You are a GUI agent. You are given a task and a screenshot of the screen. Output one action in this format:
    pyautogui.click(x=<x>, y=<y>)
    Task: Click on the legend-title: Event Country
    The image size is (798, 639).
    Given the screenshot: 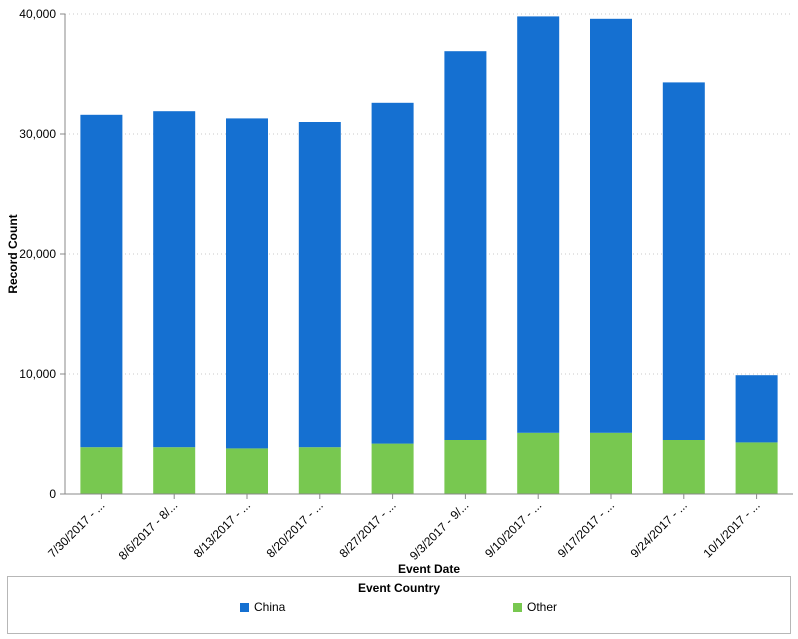 What is the action you would take?
    pyautogui.click(x=398, y=588)
    